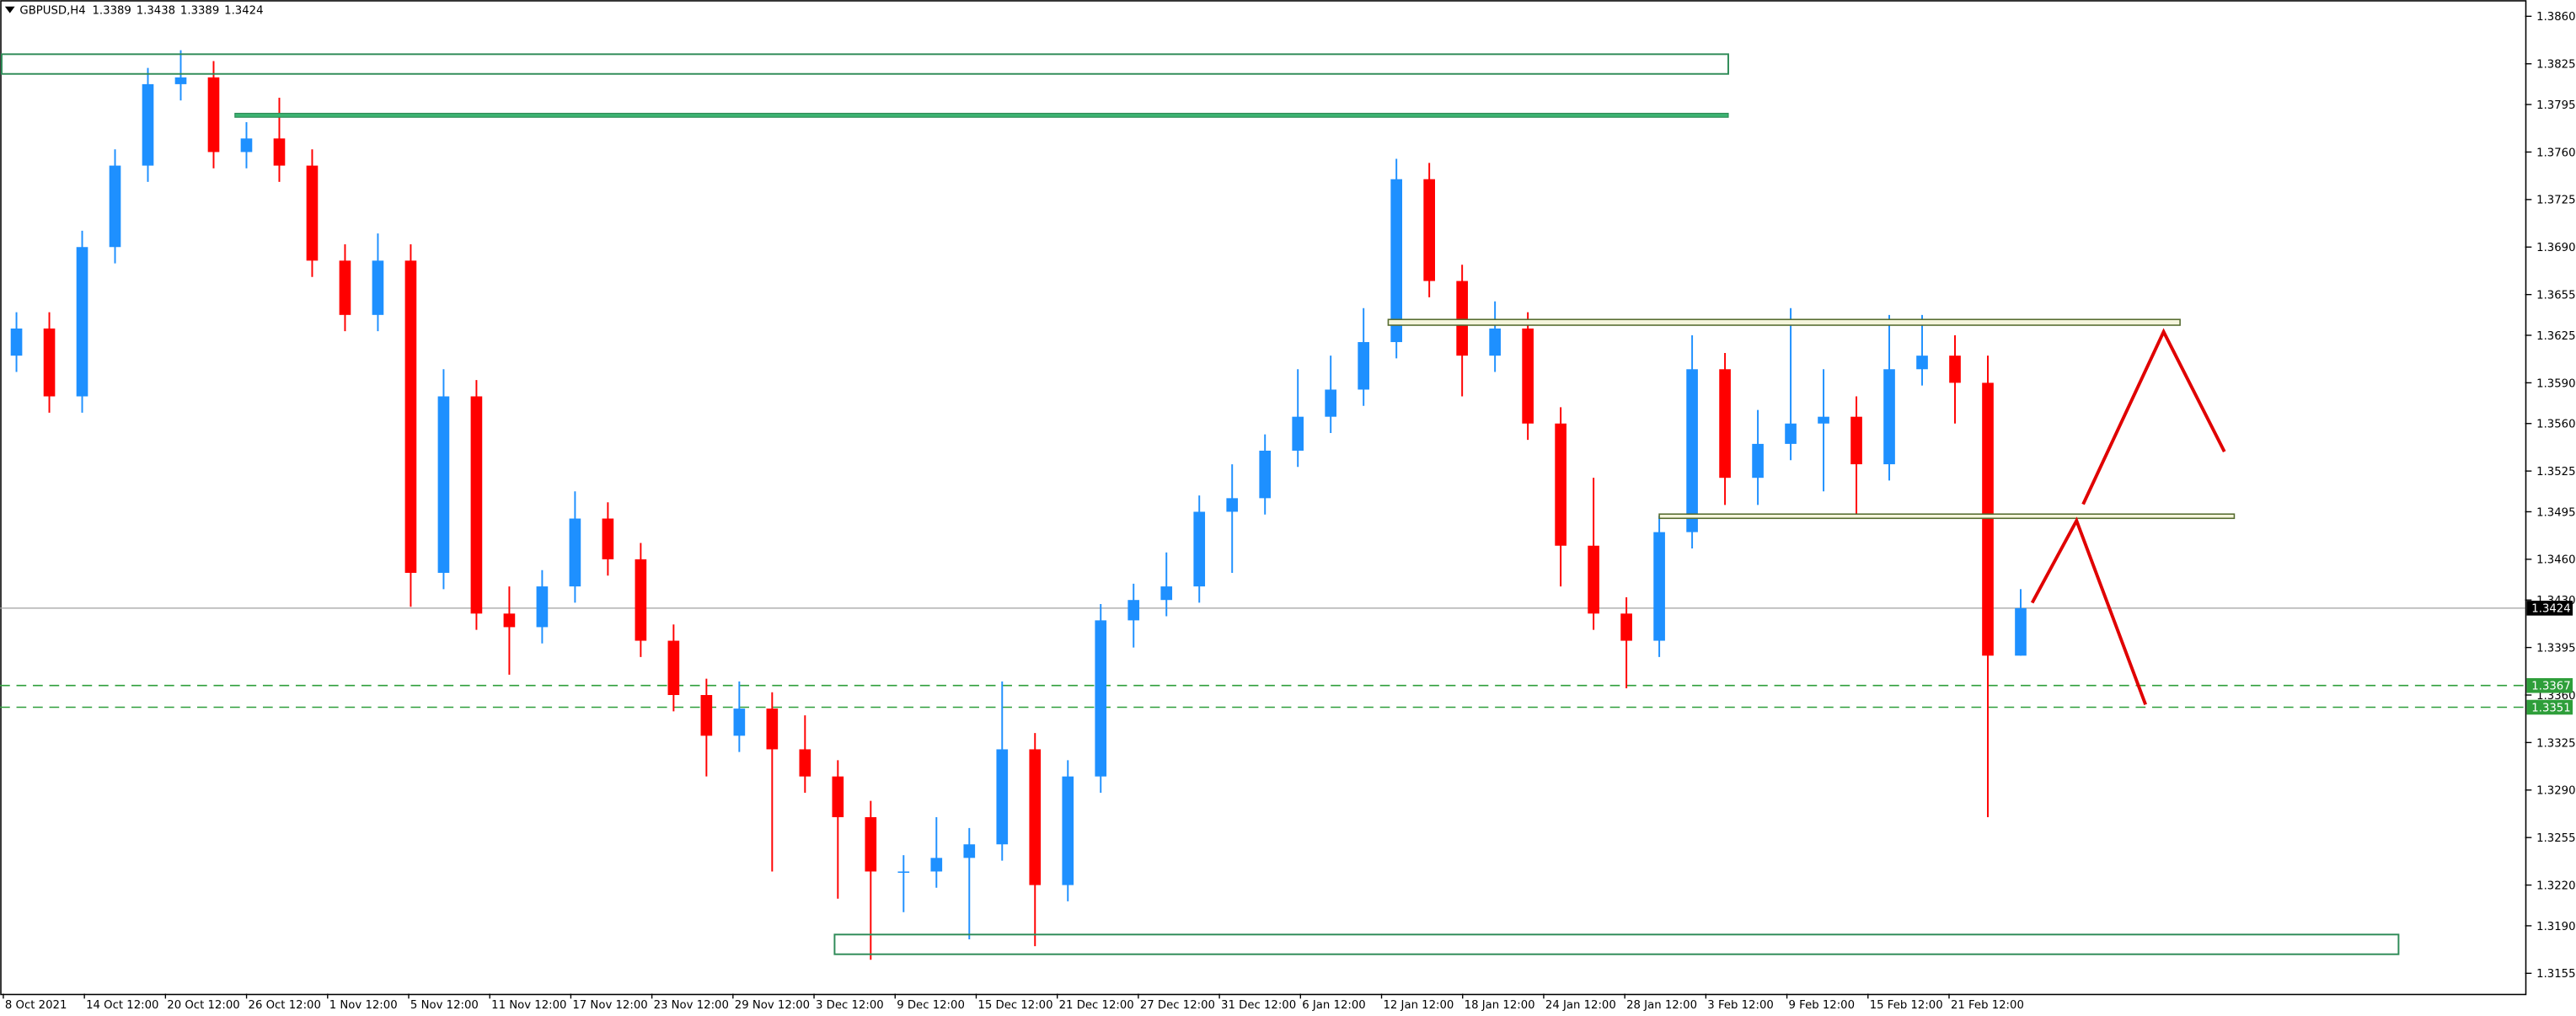 This screenshot has width=2576, height=1016. Describe the element at coordinates (1580, 1005) in the screenshot. I see `x-tick-label: 24 Jan 12:00` at that location.